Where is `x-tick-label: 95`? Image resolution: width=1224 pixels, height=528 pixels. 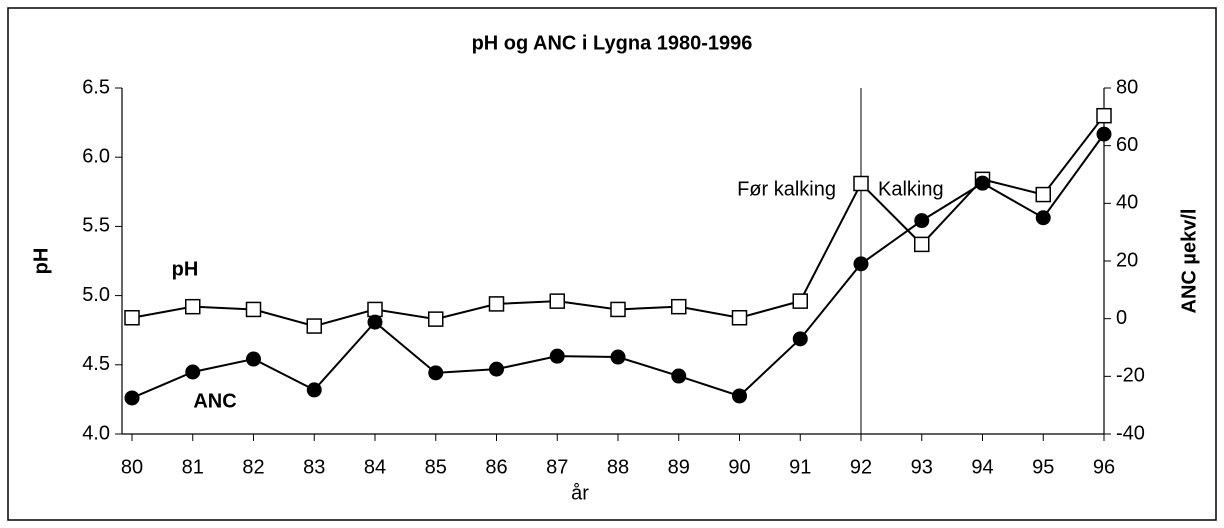 x-tick-label: 95 is located at coordinates (1043, 467).